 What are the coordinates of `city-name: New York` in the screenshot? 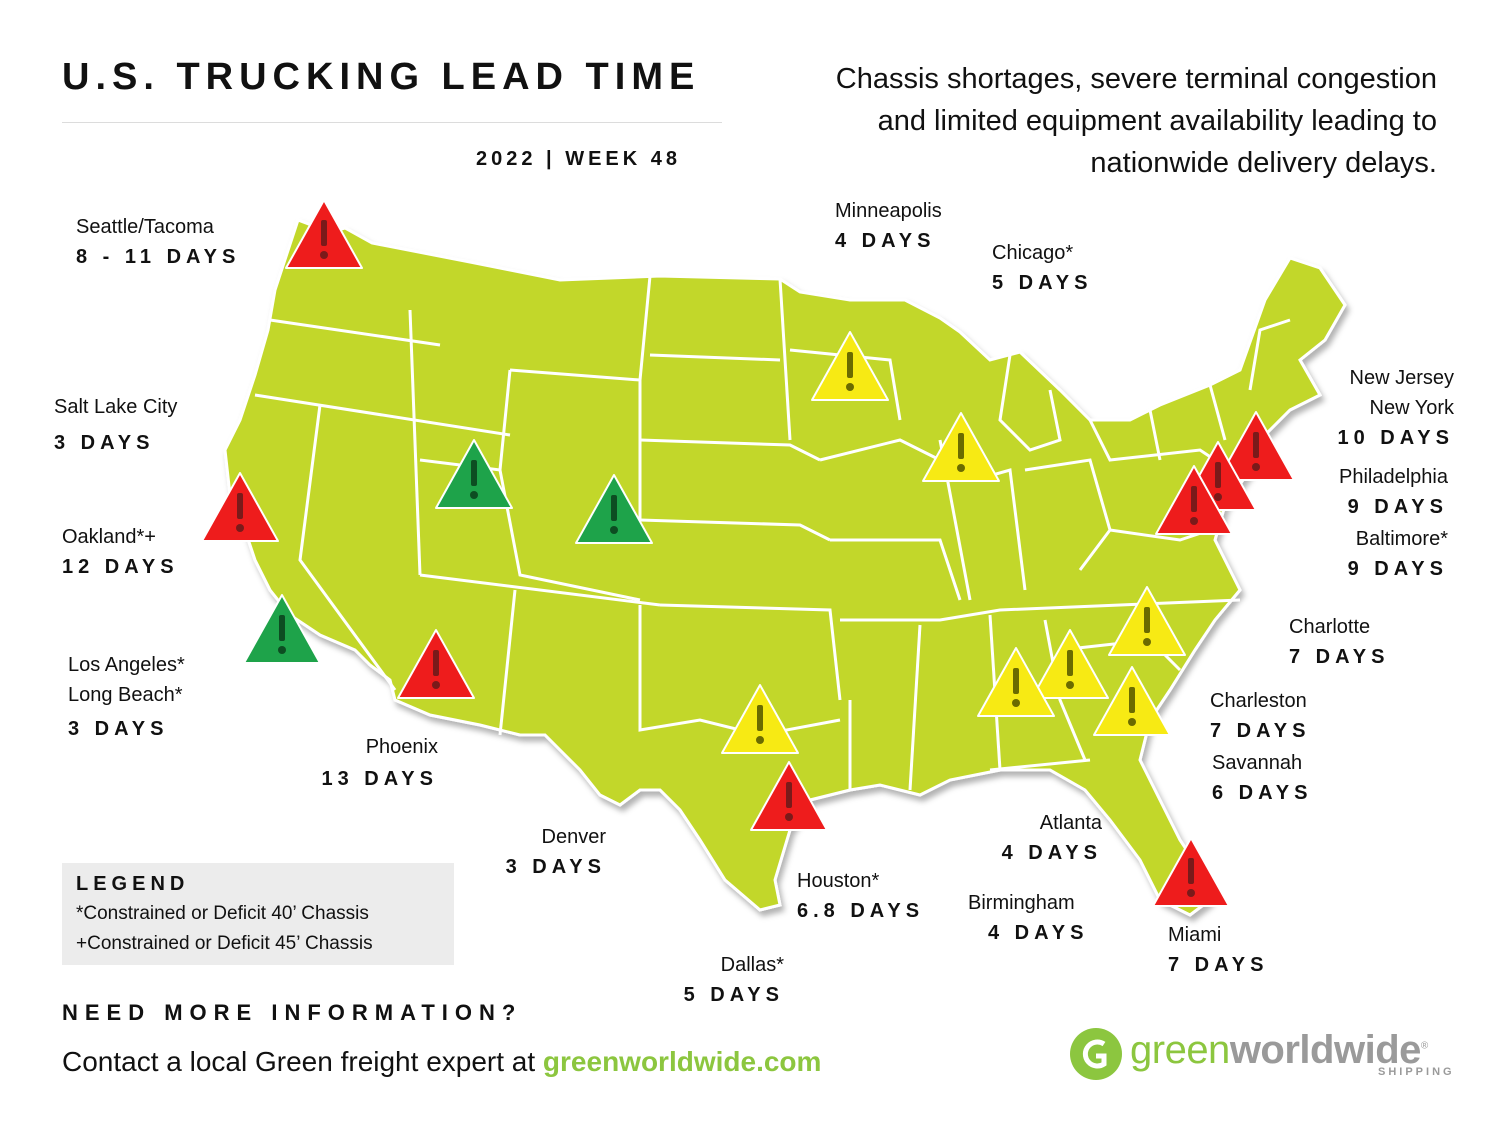 It's located at (1412, 408).